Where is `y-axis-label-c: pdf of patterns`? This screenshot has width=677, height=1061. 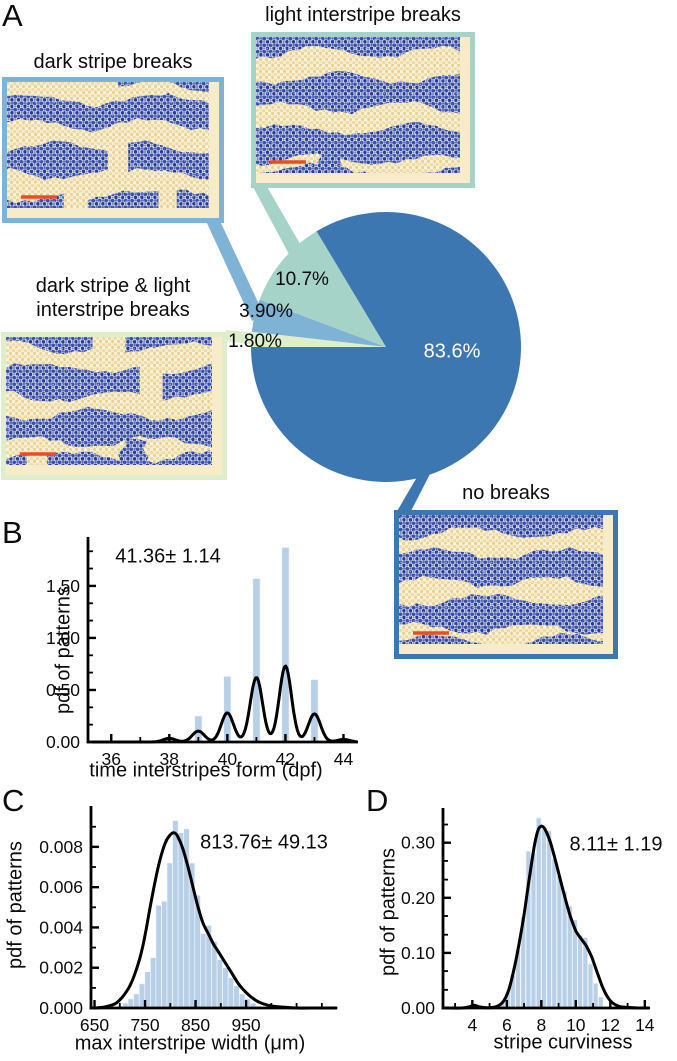
y-axis-label-c: pdf of patterns is located at coordinates (15, 905).